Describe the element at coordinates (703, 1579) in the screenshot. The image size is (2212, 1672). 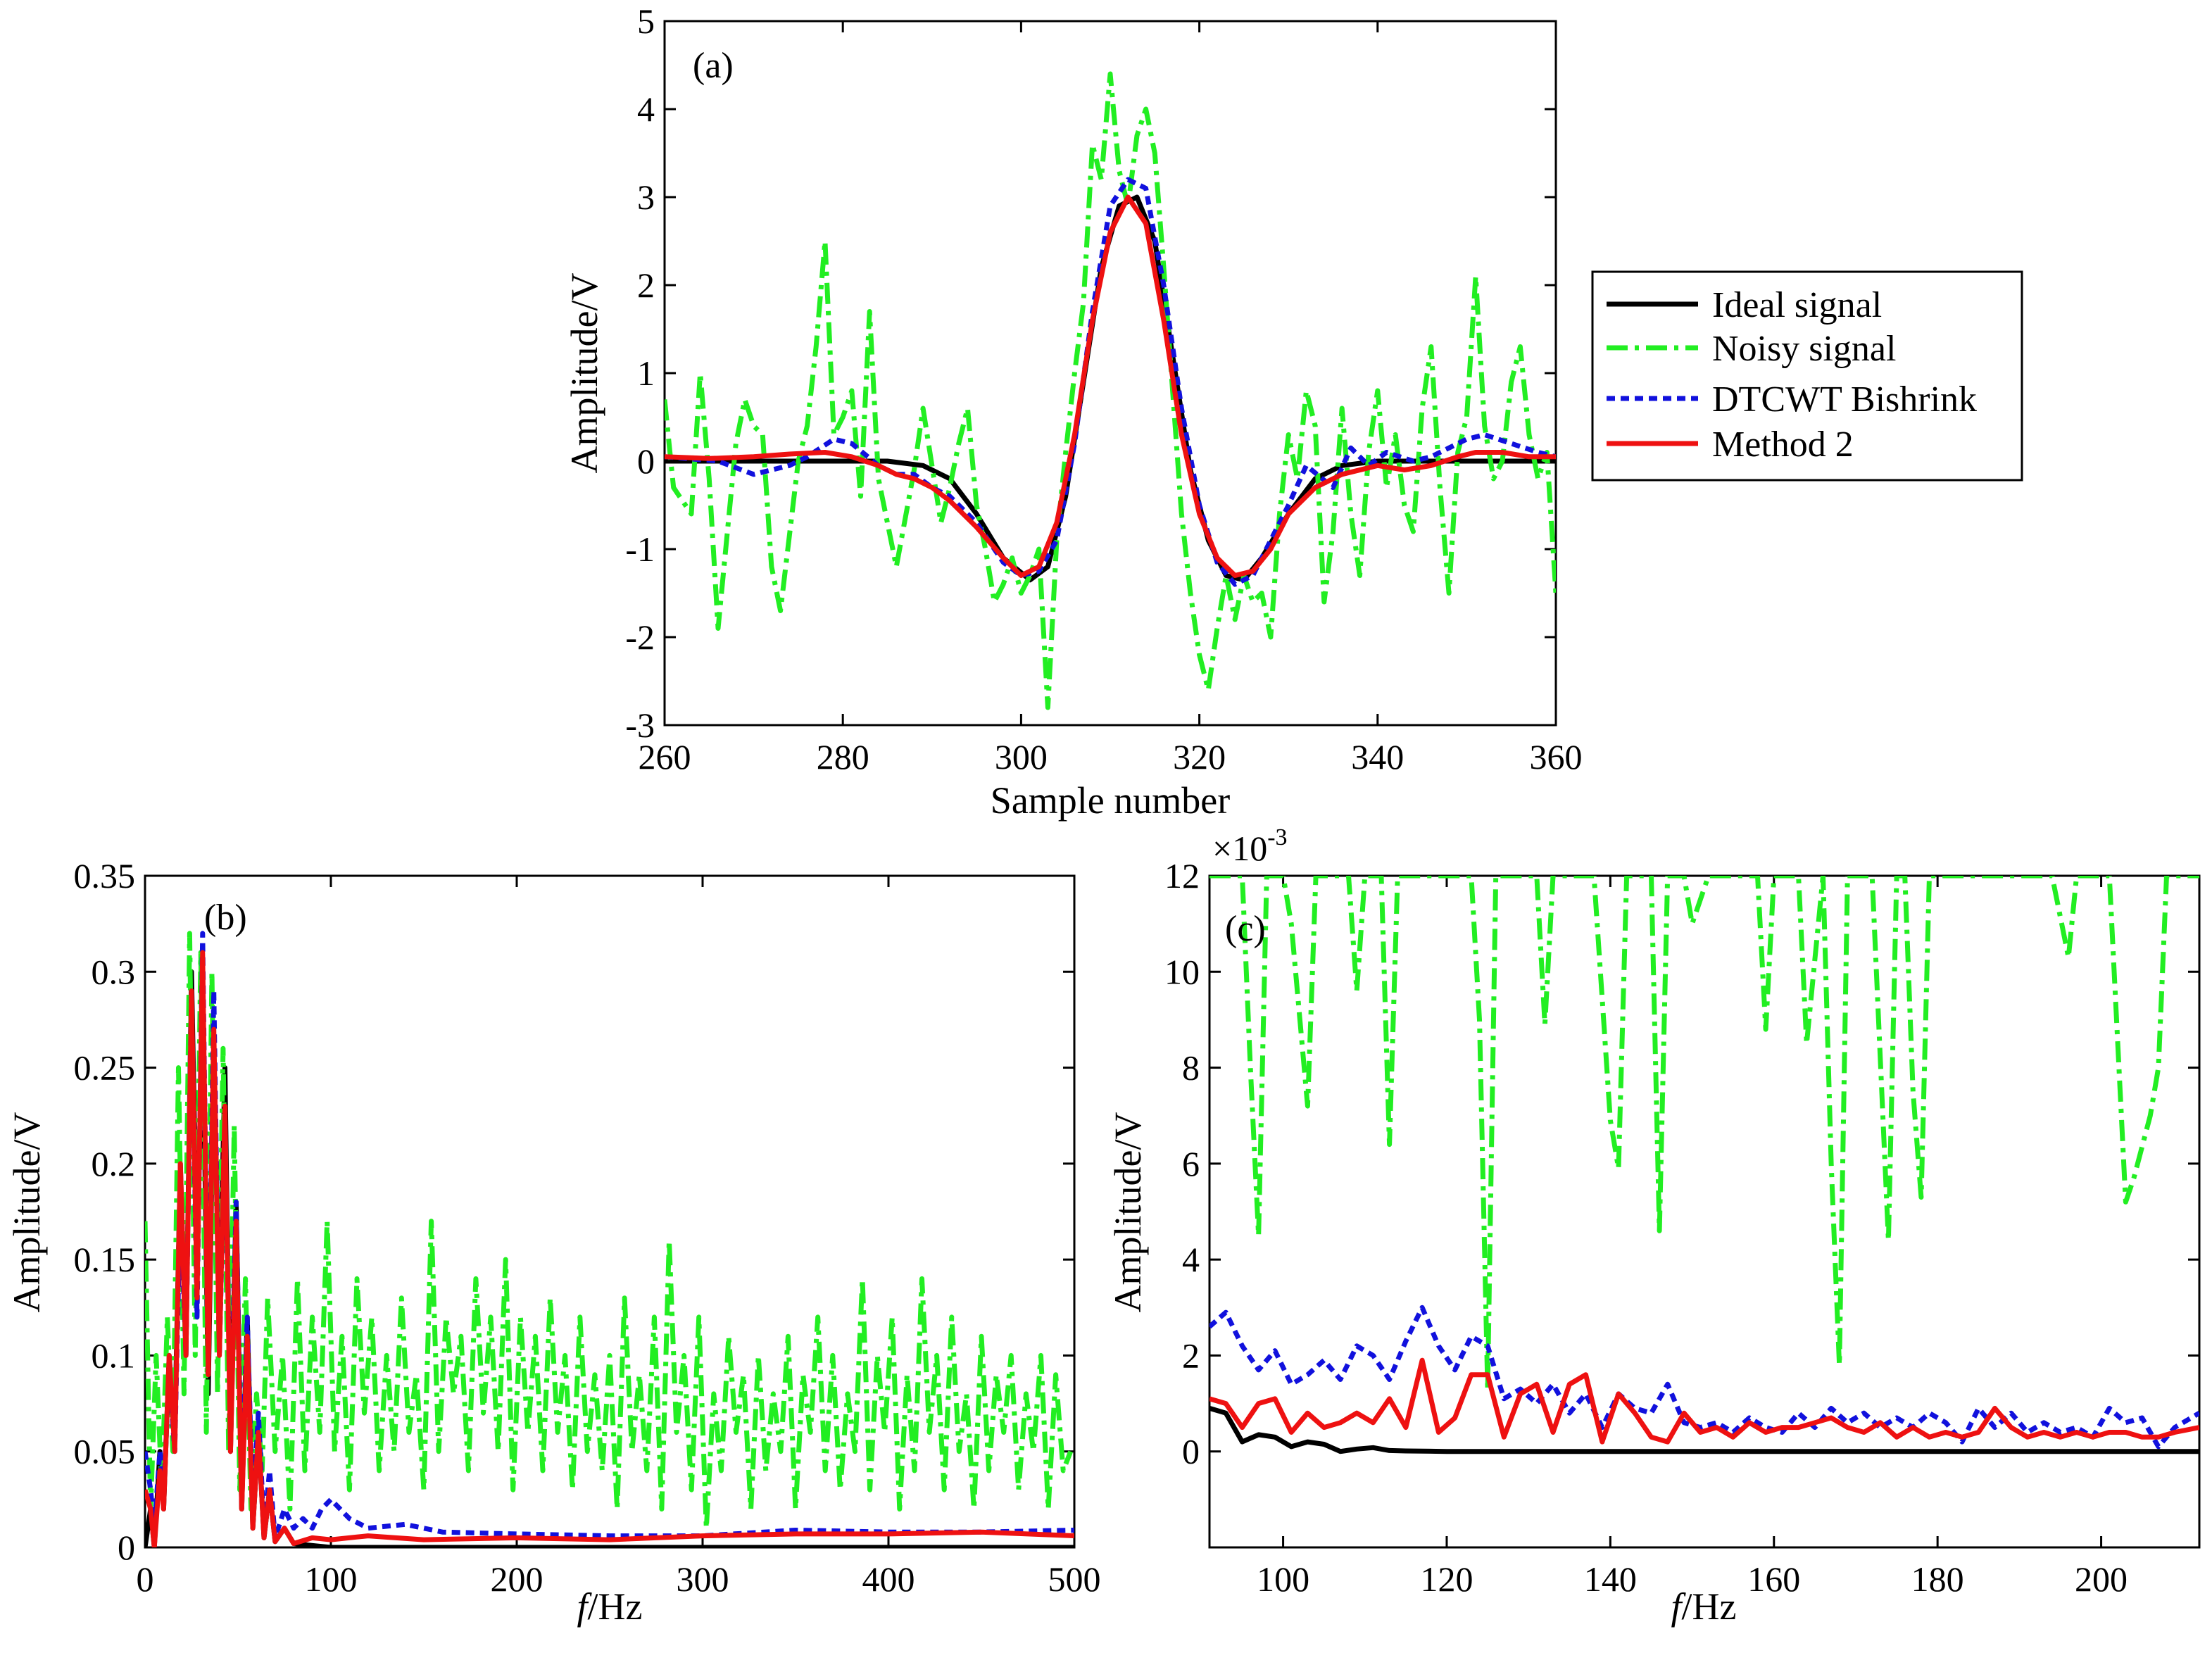
I see `x-tick-label-b: 300` at that location.